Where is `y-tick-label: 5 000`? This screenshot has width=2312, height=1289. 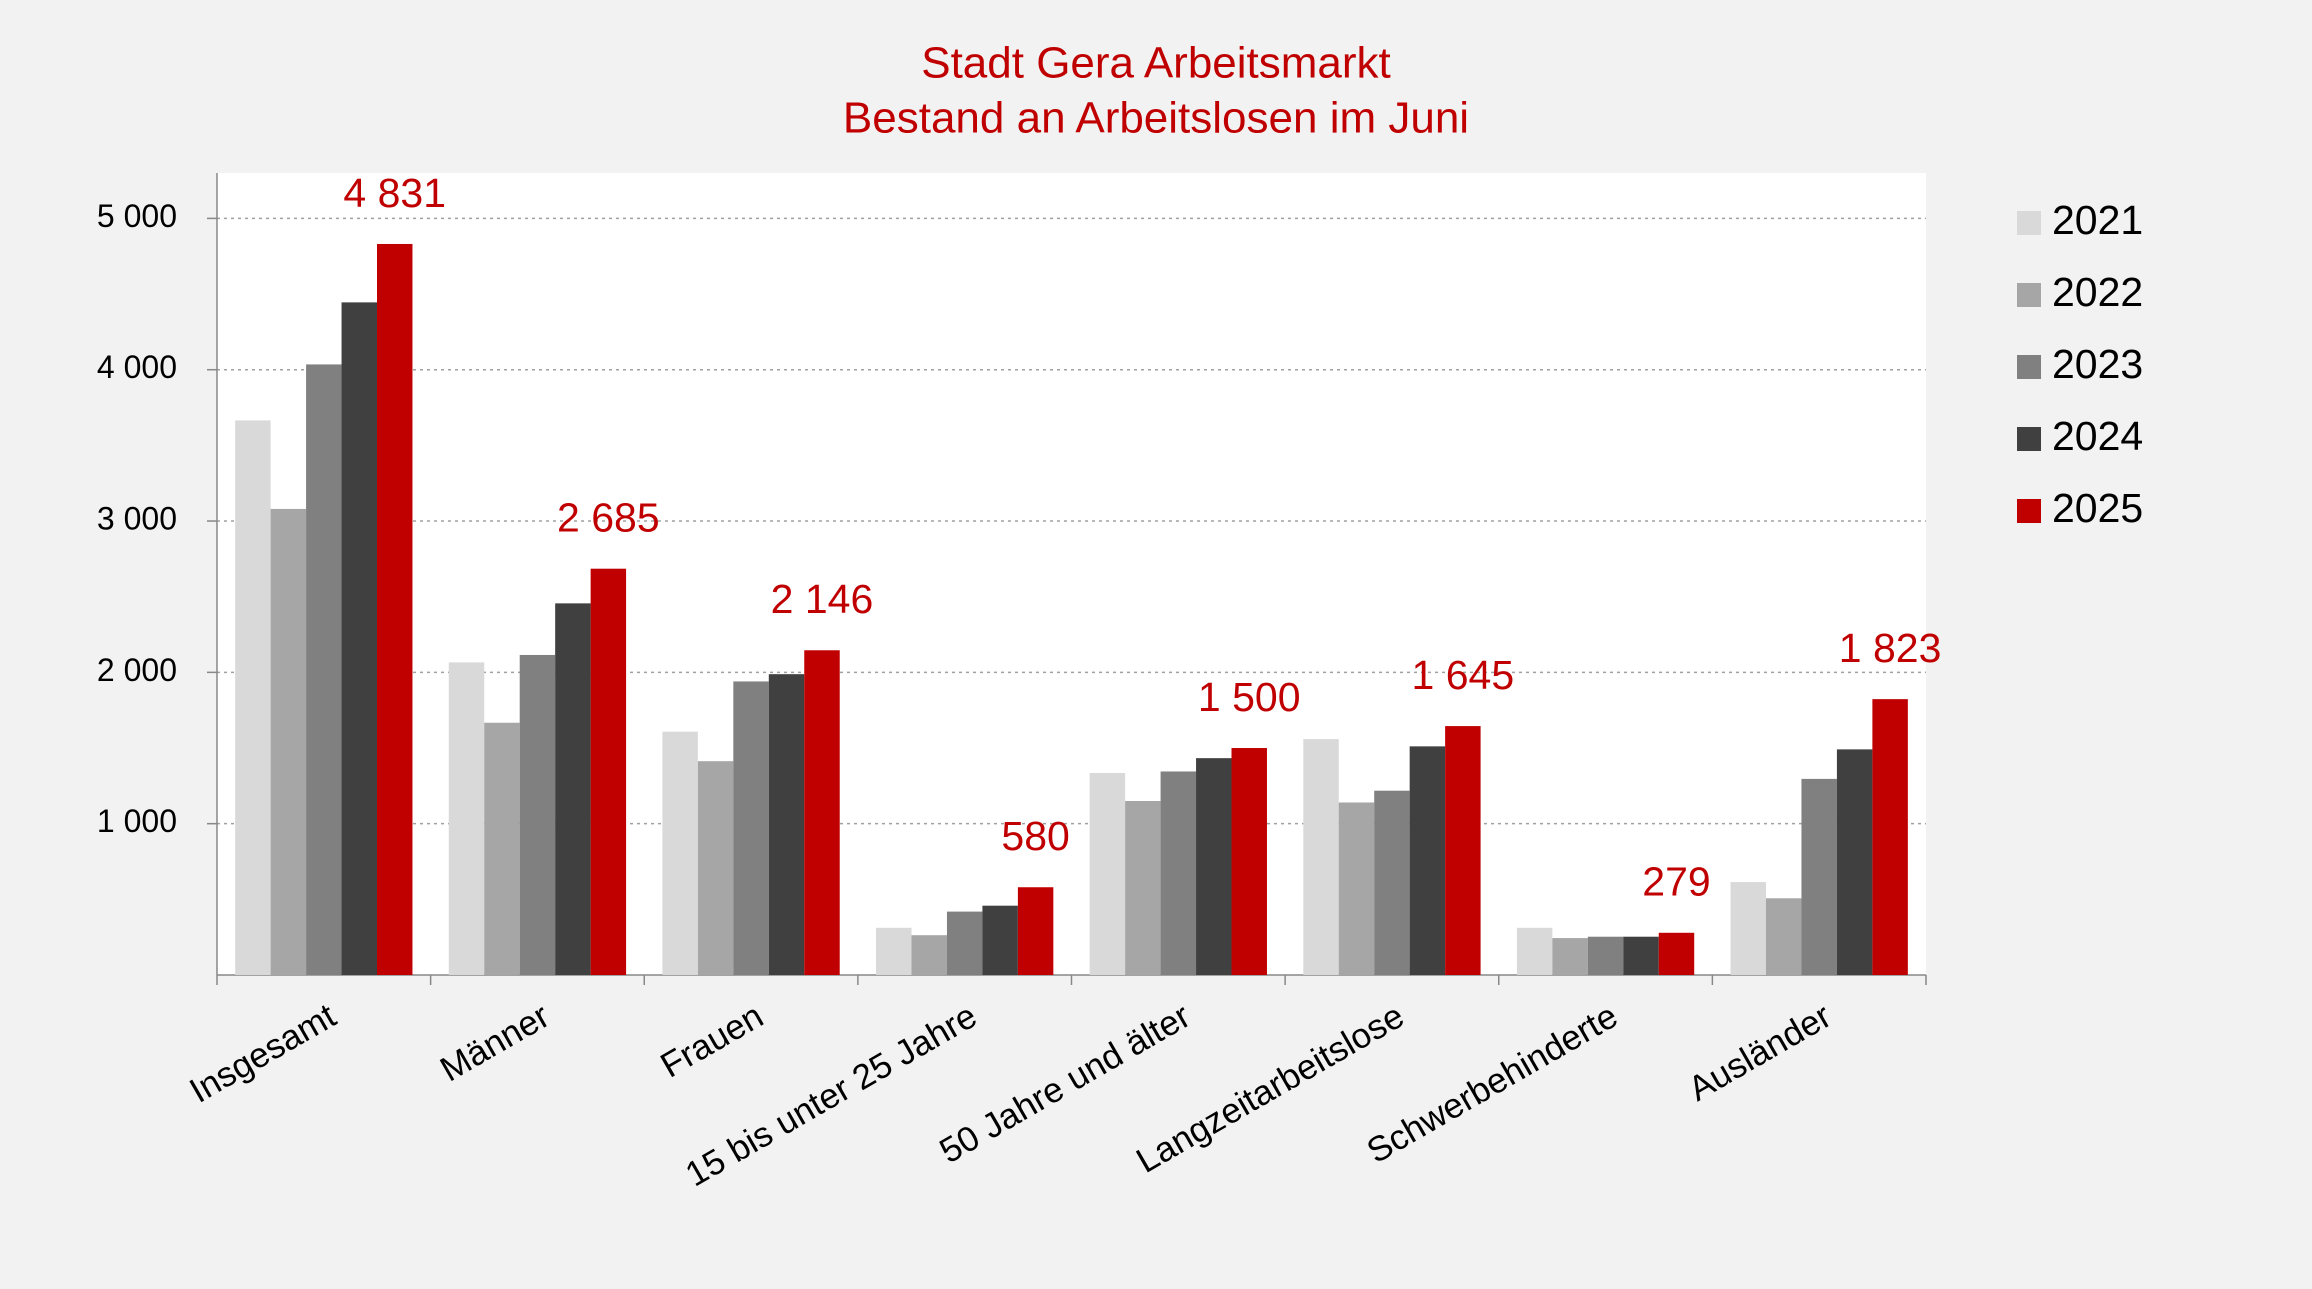
y-tick-label: 5 000 is located at coordinates (137, 216).